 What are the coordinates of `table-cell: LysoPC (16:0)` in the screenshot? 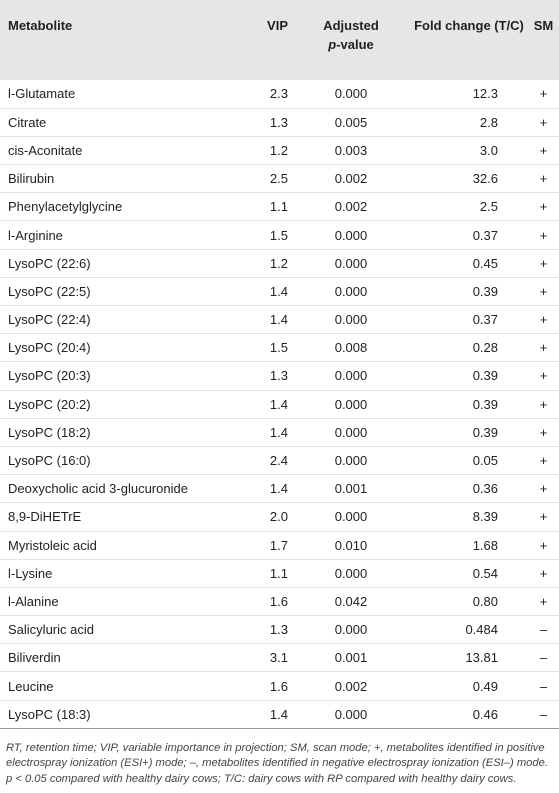 It's located at (121, 461).